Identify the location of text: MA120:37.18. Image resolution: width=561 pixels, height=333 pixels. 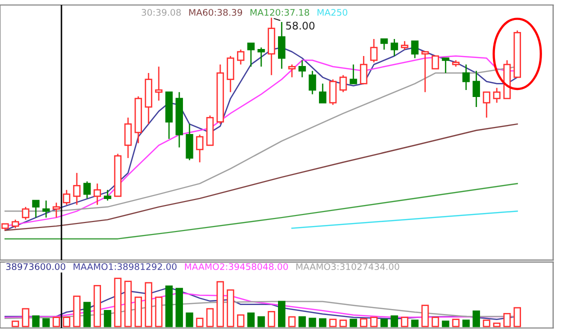
(280, 12).